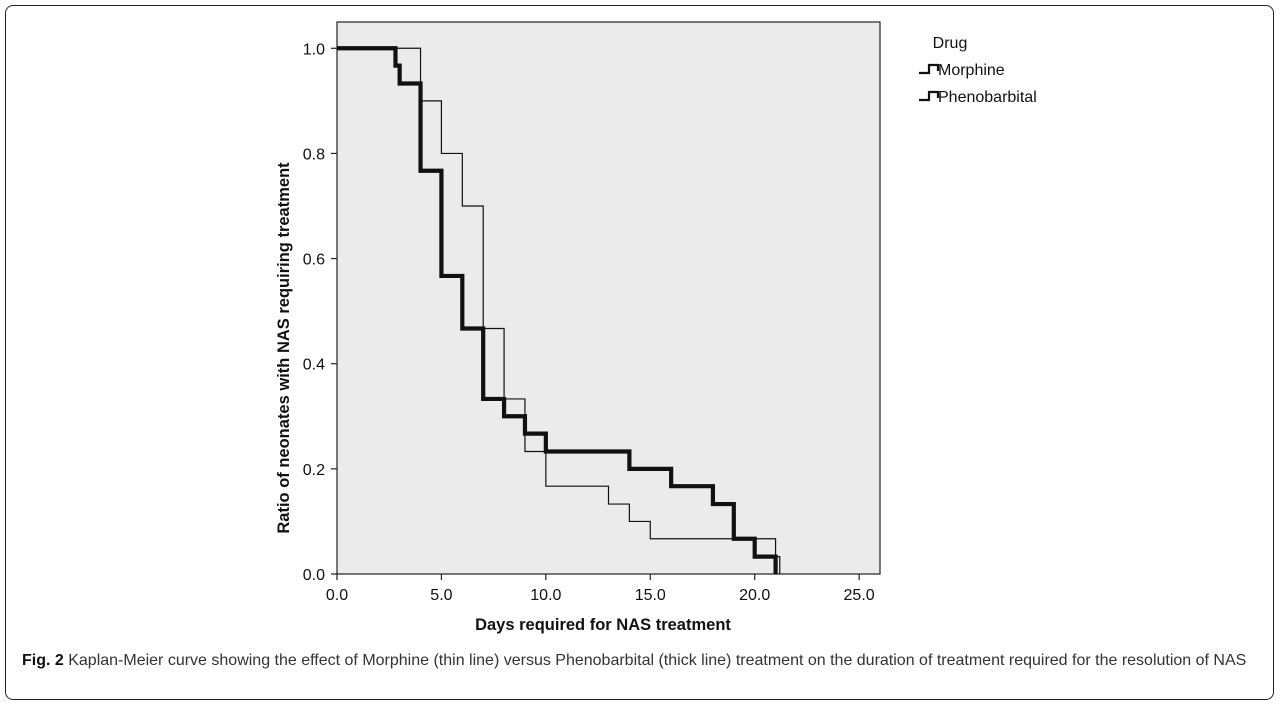  What do you see at coordinates (337, 595) in the screenshot?
I see `x-tick-label: 0.0` at bounding box center [337, 595].